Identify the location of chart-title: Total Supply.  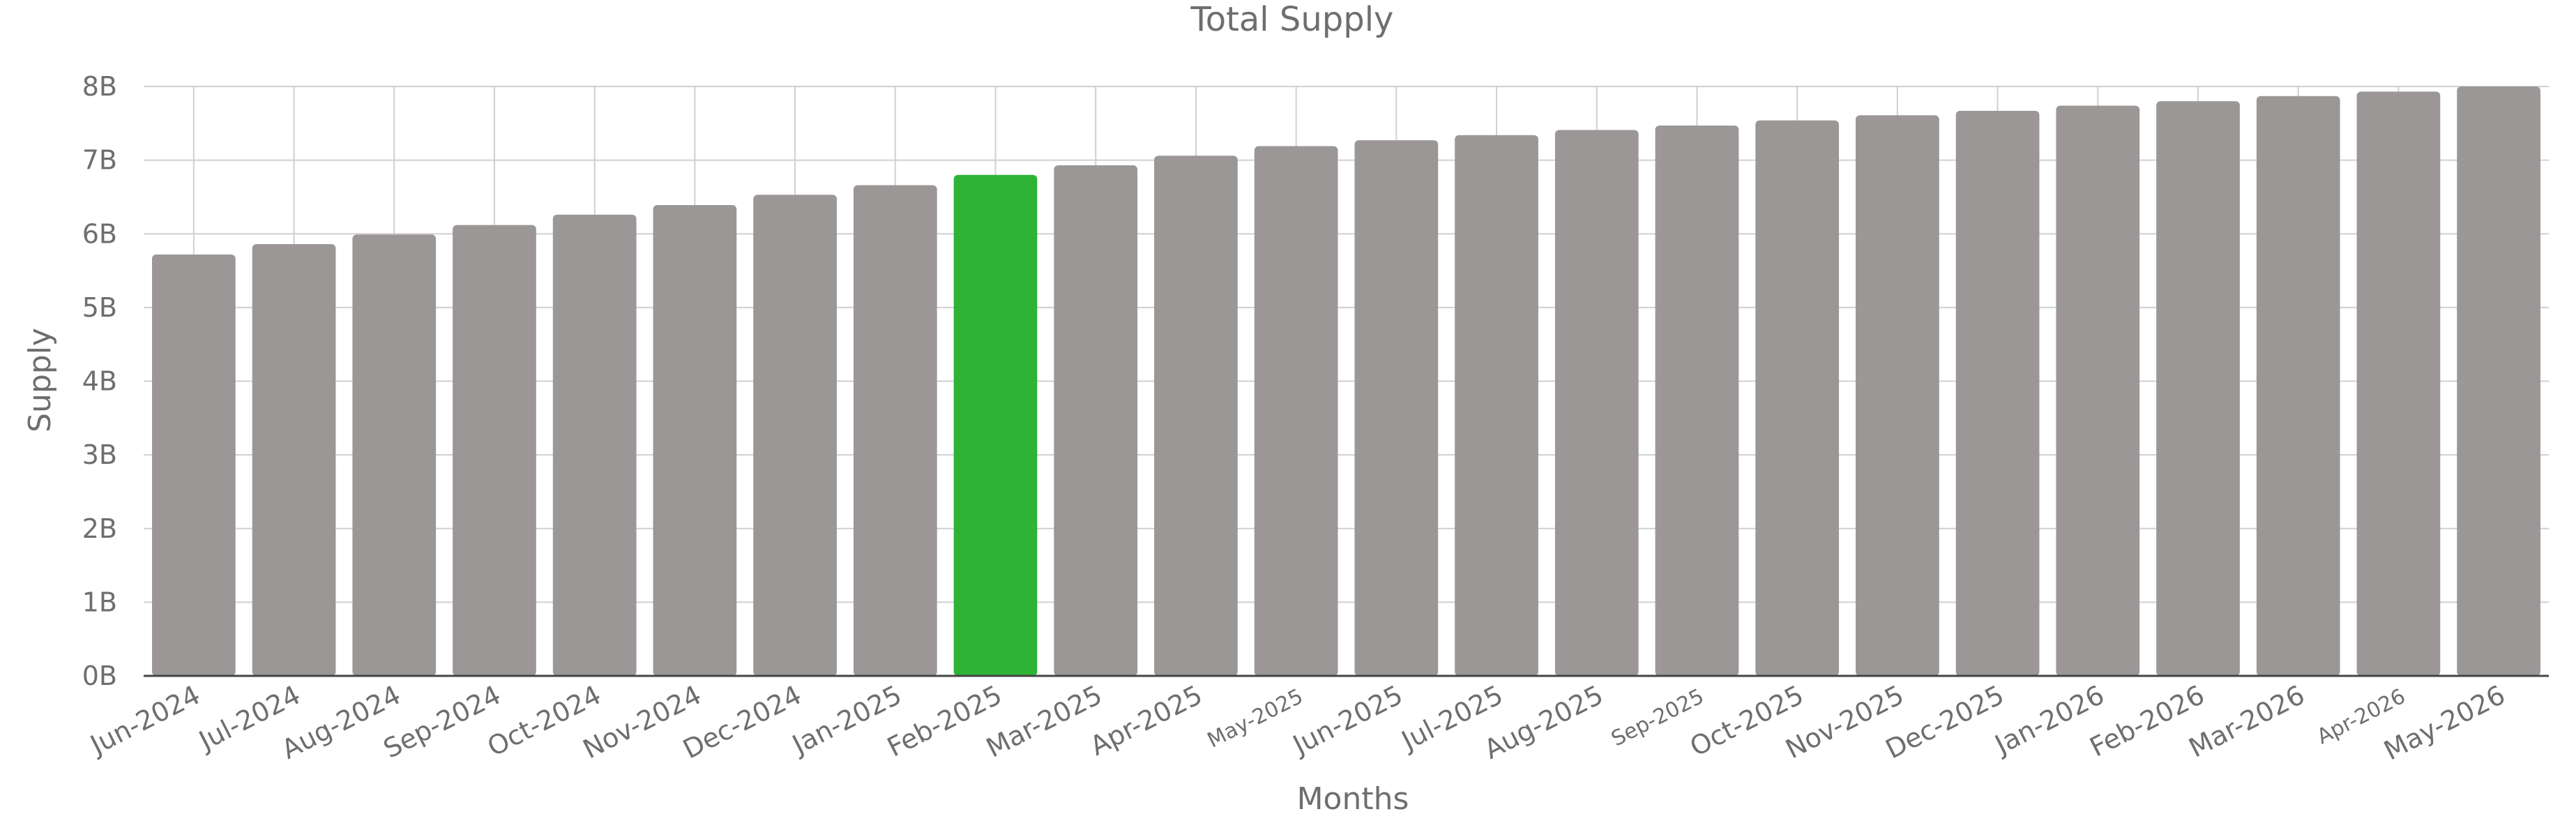
(1292, 19).